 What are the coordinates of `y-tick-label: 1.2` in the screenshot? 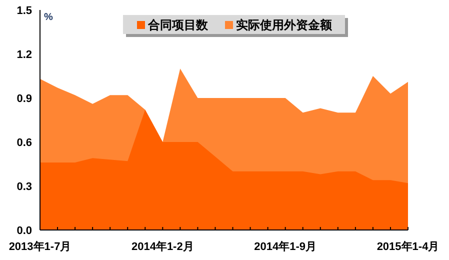 It's located at (24, 55).